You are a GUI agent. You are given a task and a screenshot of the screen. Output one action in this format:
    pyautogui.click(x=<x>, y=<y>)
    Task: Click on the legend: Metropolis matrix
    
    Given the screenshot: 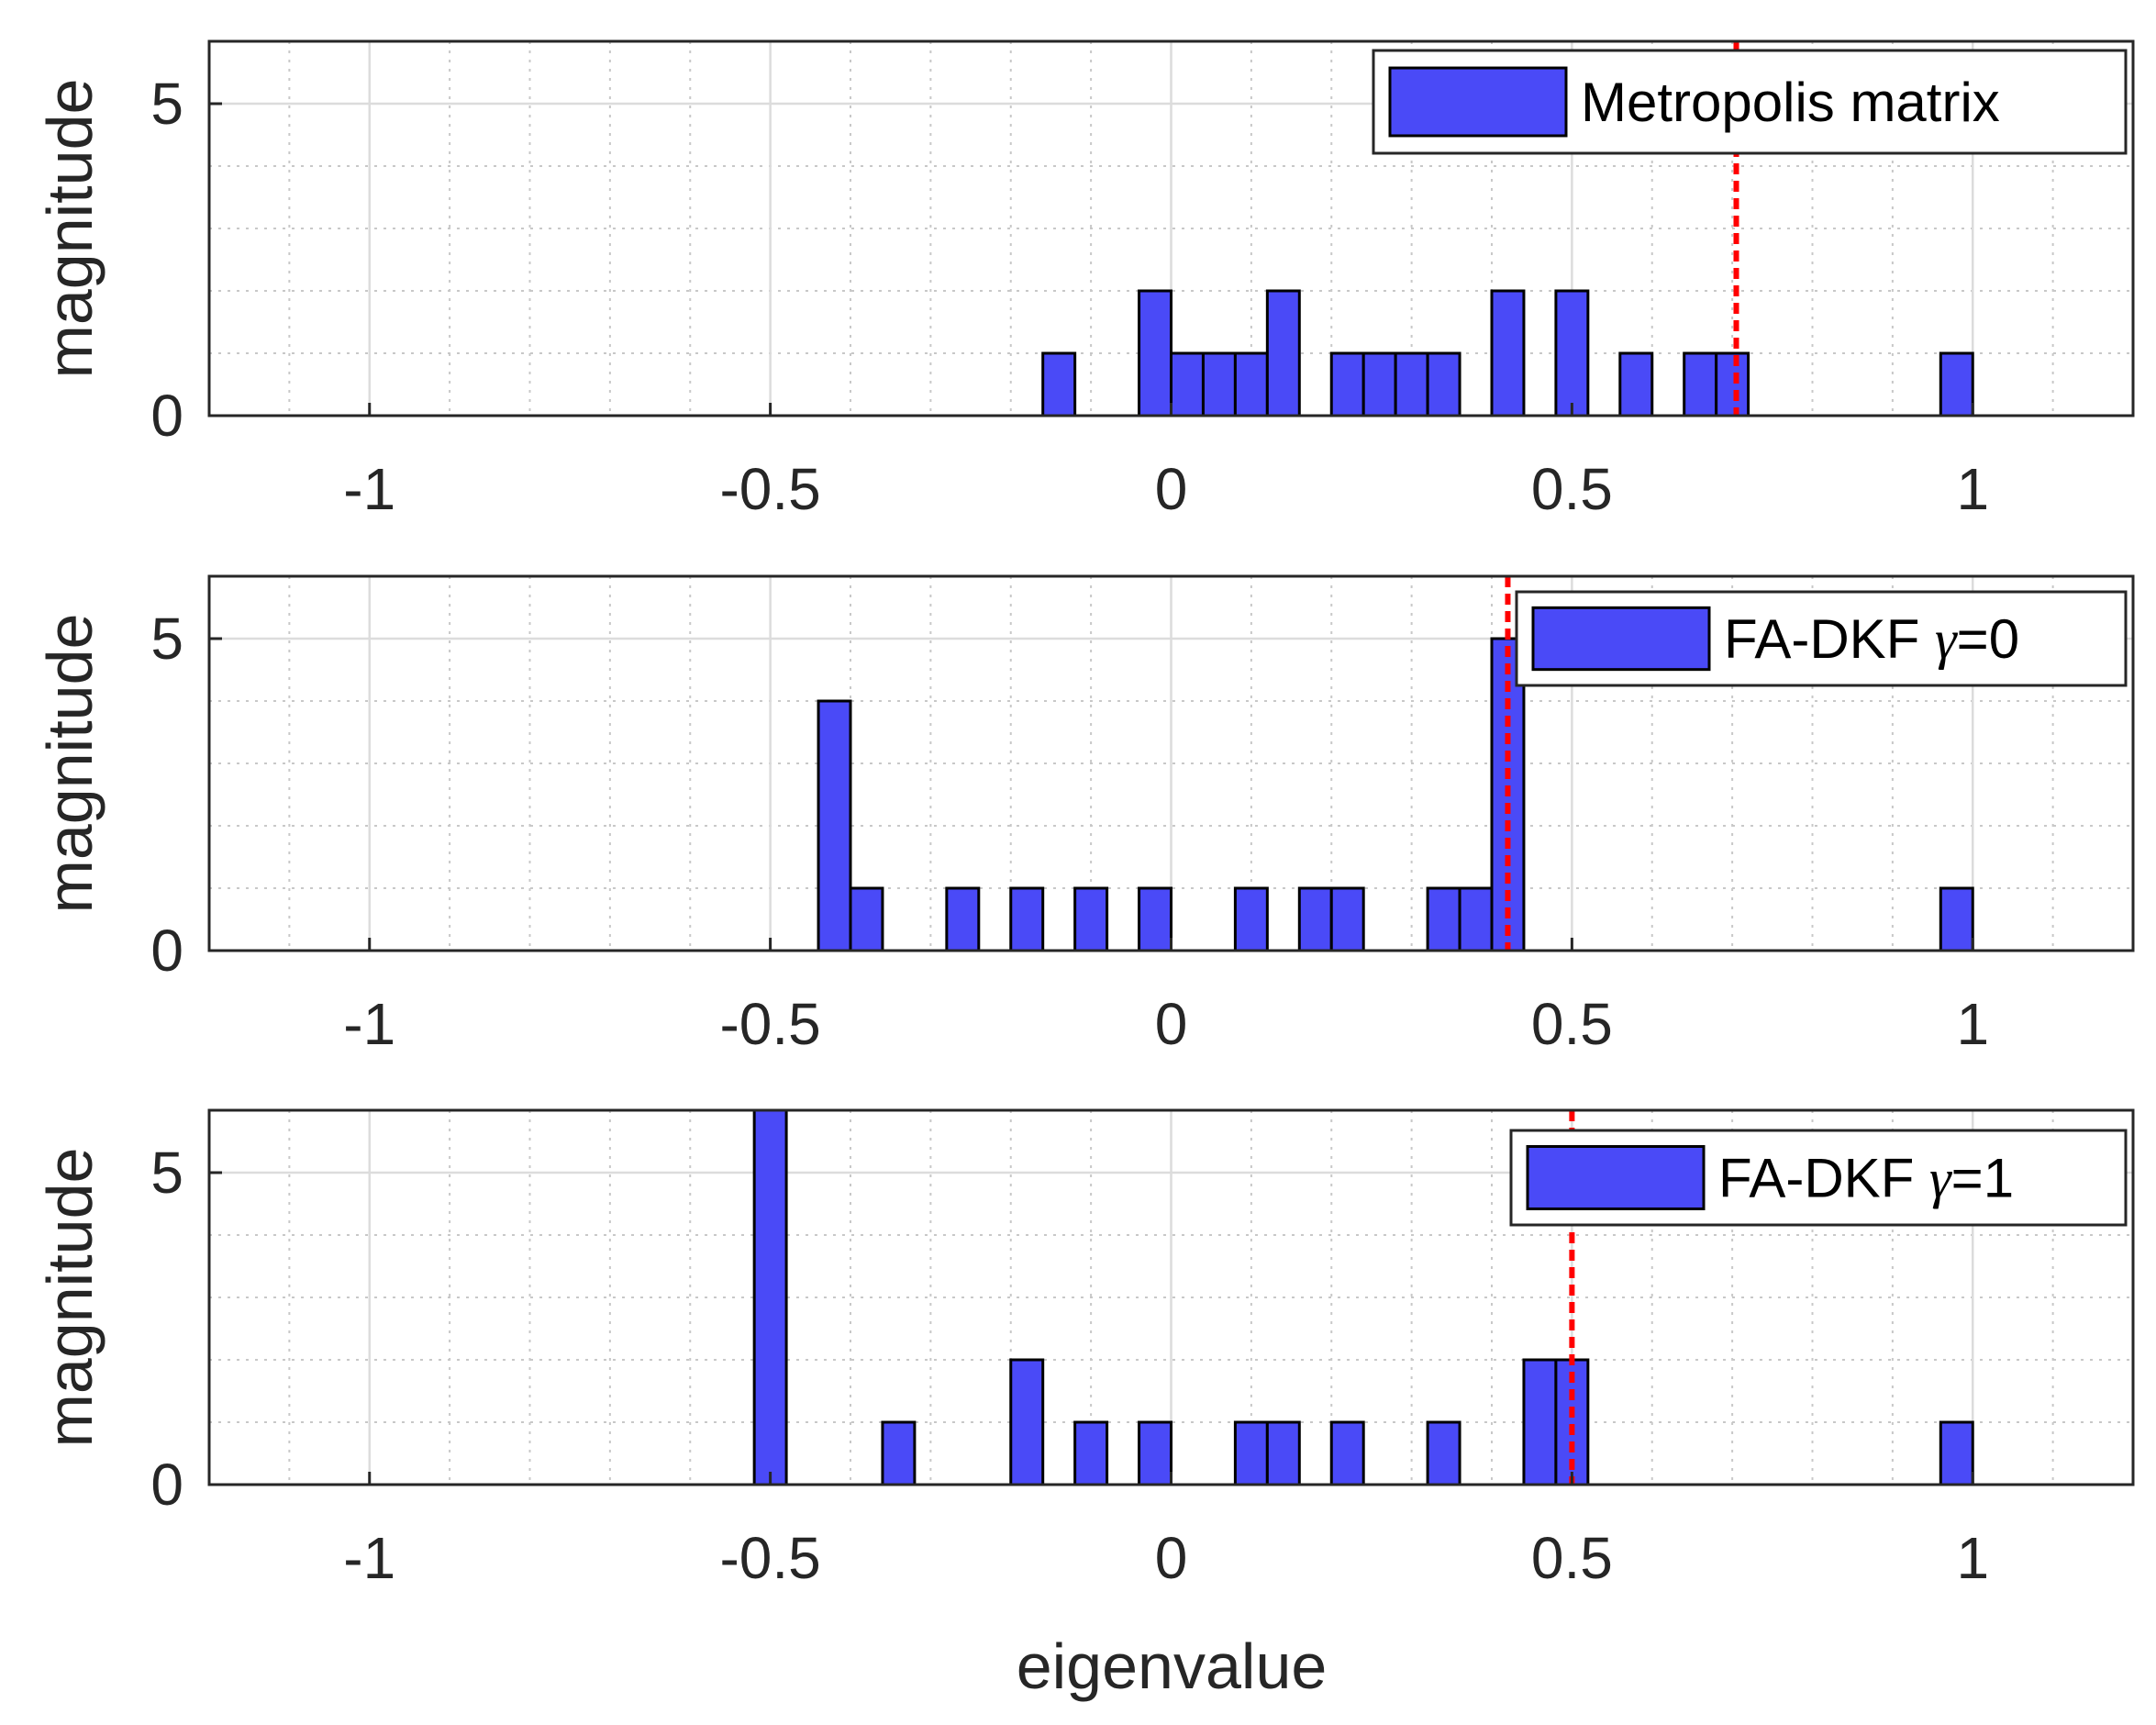 What is the action you would take?
    pyautogui.click(x=1750, y=102)
    